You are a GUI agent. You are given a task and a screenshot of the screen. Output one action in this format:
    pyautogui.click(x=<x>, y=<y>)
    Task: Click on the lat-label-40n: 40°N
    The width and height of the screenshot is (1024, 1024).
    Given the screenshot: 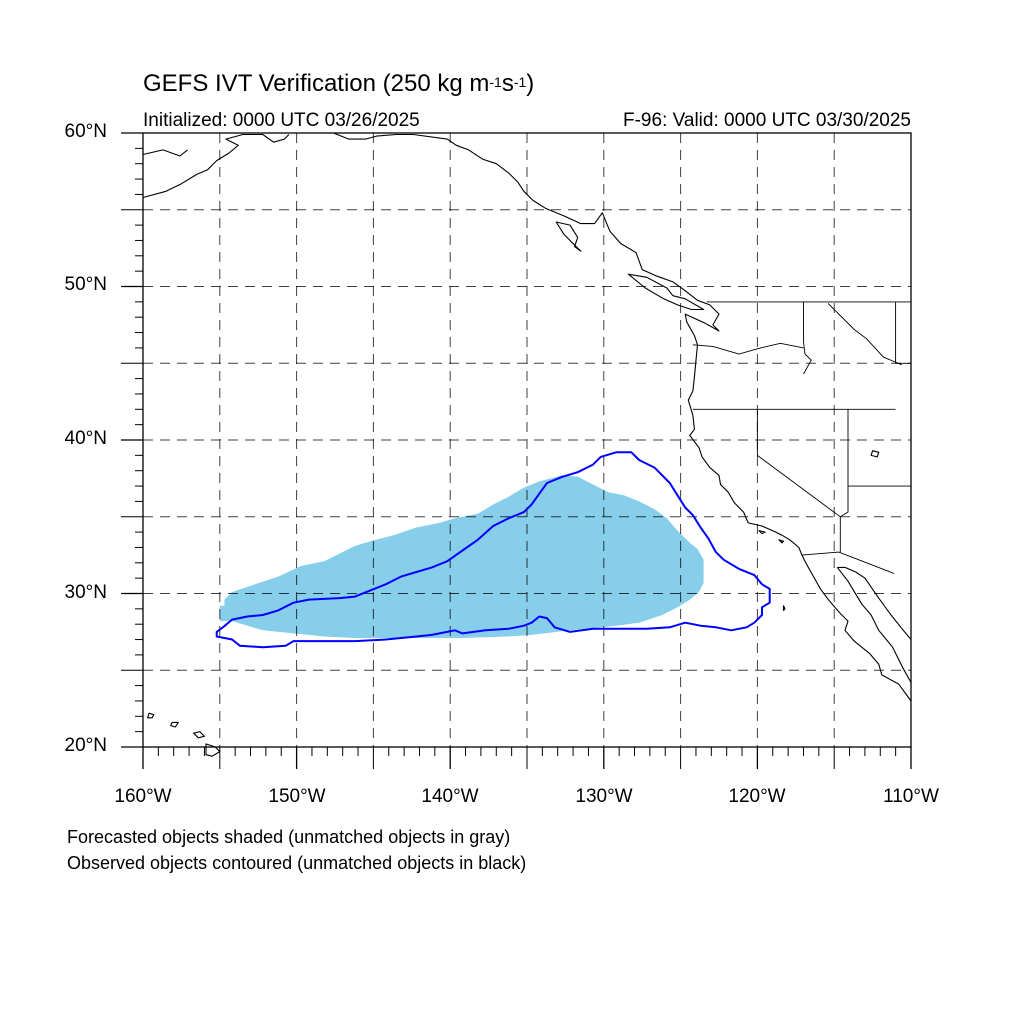 What is the action you would take?
    pyautogui.click(x=85, y=438)
    